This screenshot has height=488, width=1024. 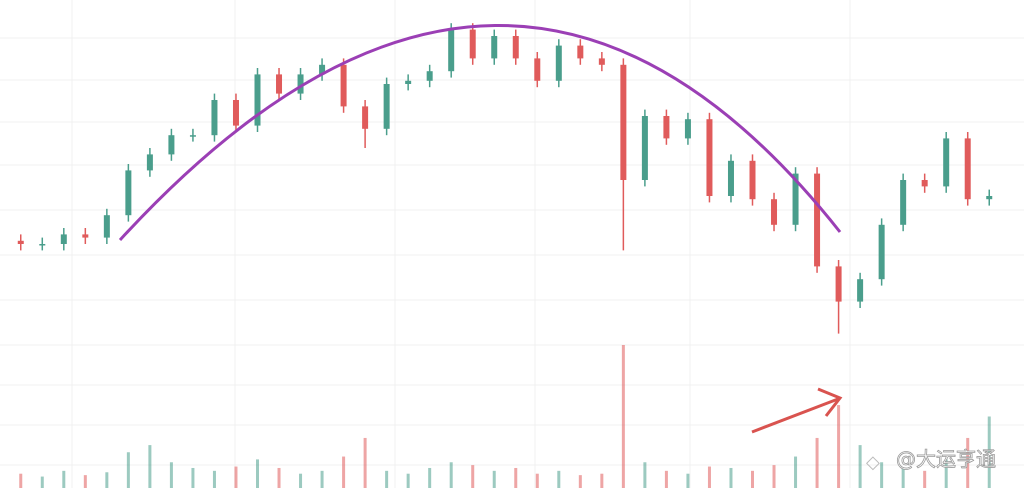 I want to click on watermark-icon: ◇, so click(x=873, y=462).